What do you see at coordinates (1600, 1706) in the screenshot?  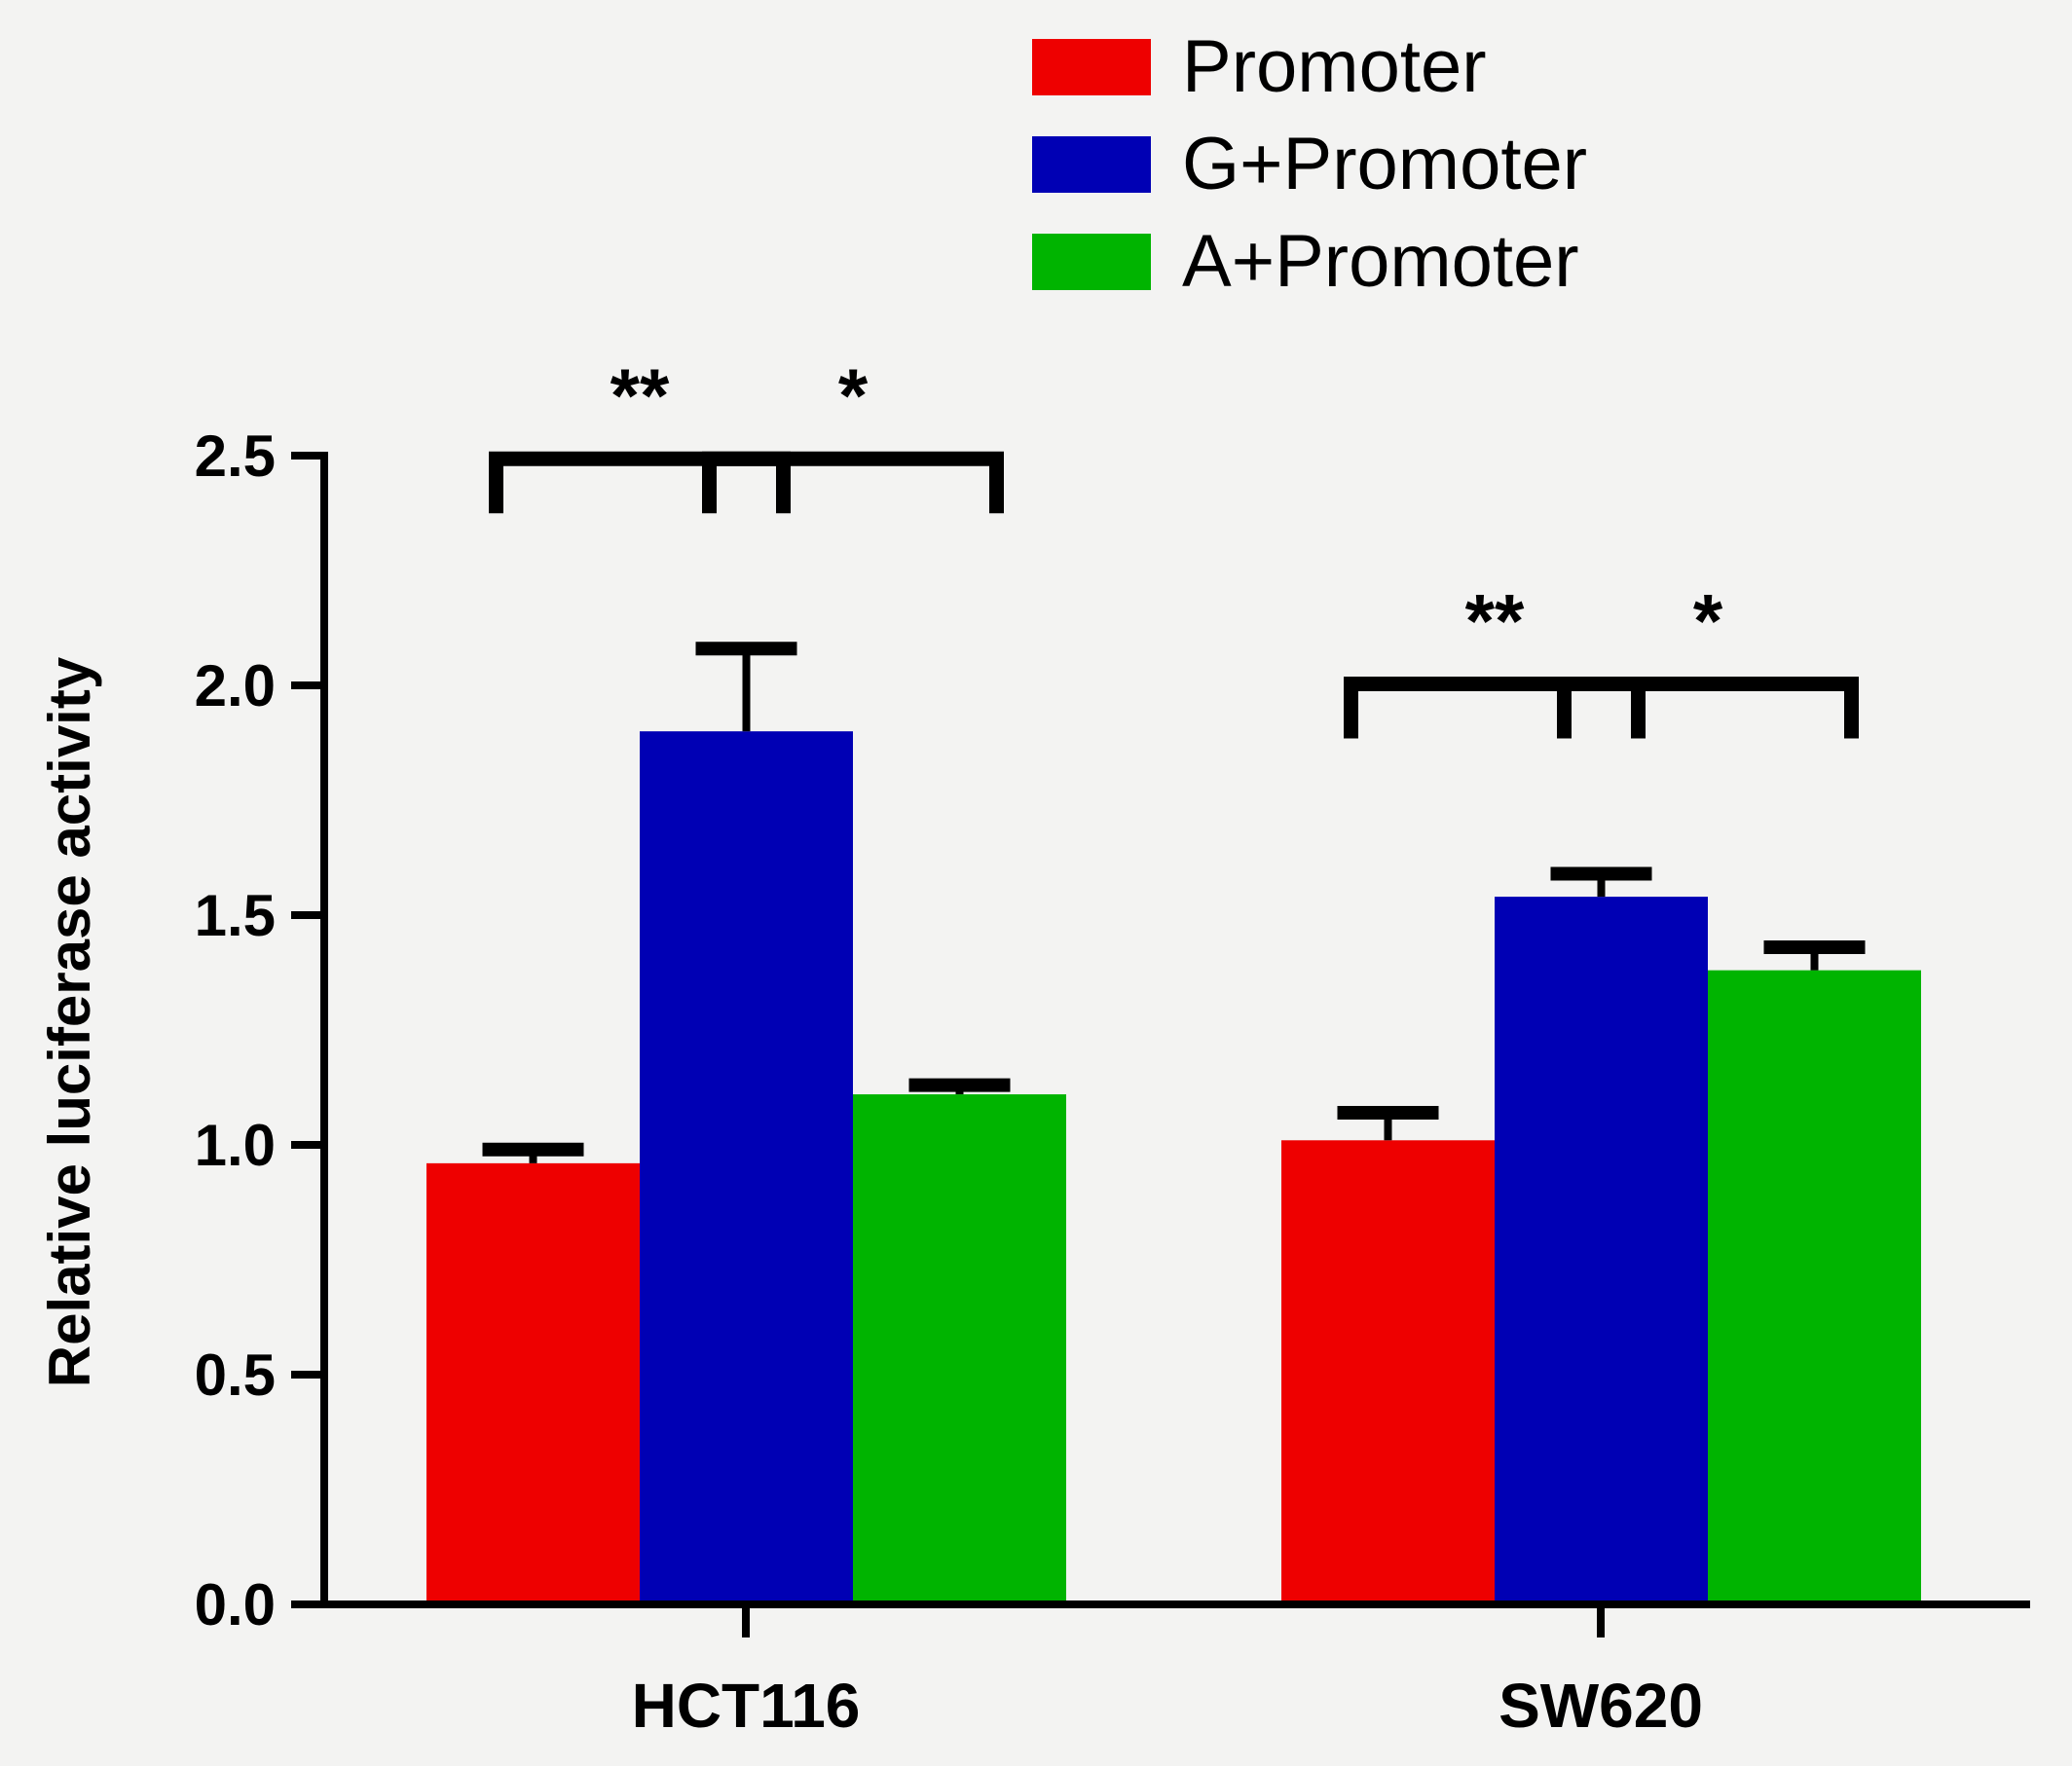 I see `x-category-label: SW620` at bounding box center [1600, 1706].